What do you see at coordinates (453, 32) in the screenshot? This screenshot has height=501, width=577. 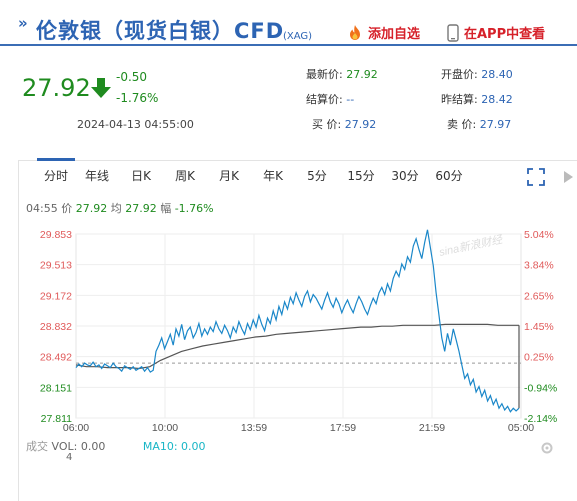 I see `phone-icon` at bounding box center [453, 32].